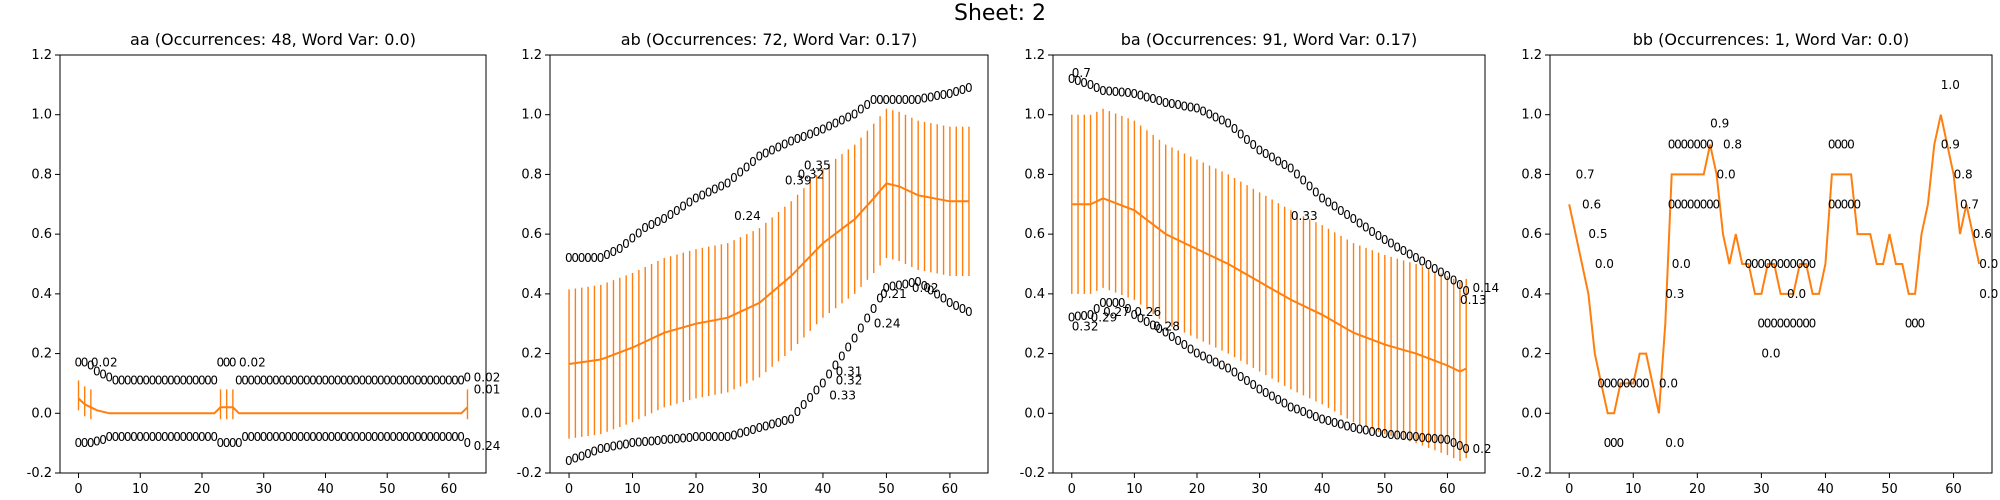  I want to click on annotation-label: 0.5, so click(1597, 234).